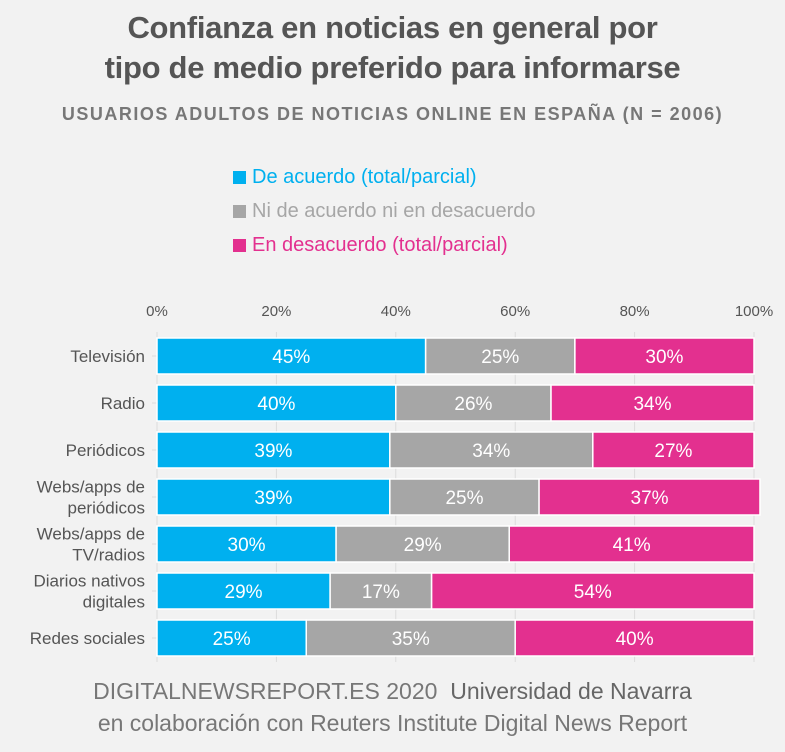  I want to click on x-tick-label: 80%, so click(635, 311).